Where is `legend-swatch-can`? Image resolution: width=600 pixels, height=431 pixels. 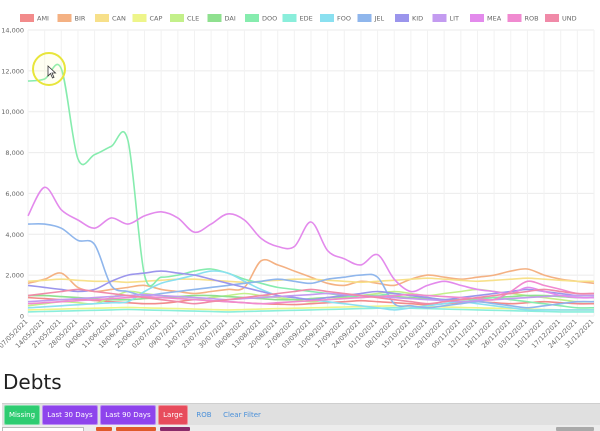
legend-swatch-can is located at coordinates (102, 18).